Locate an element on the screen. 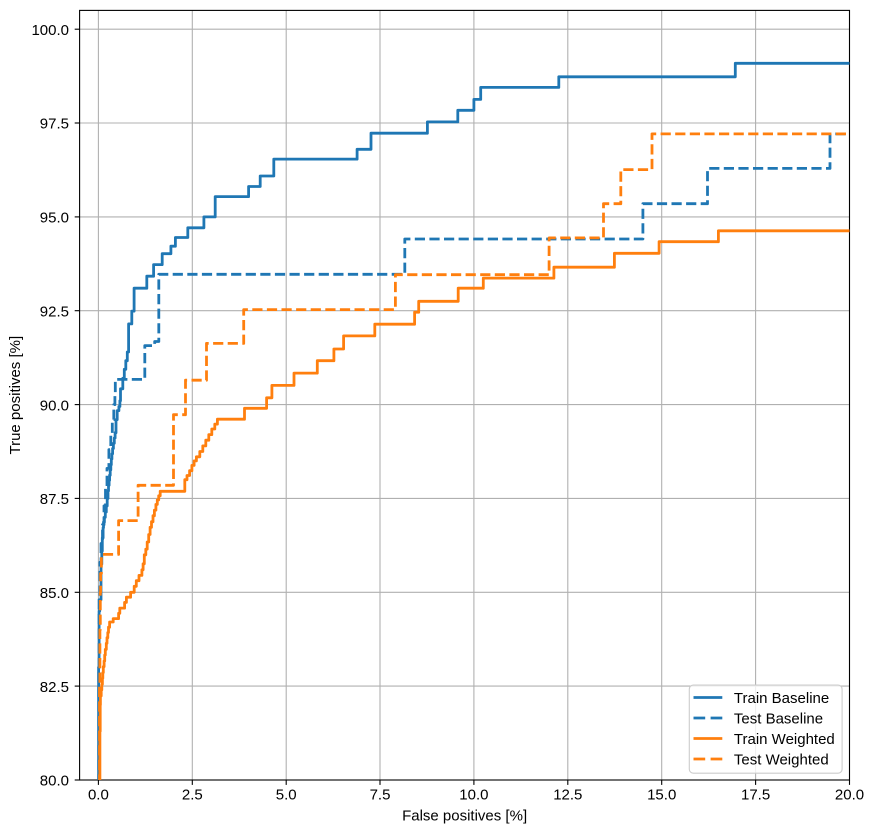  svg-text: False positives [%] is located at coordinates (464, 816).